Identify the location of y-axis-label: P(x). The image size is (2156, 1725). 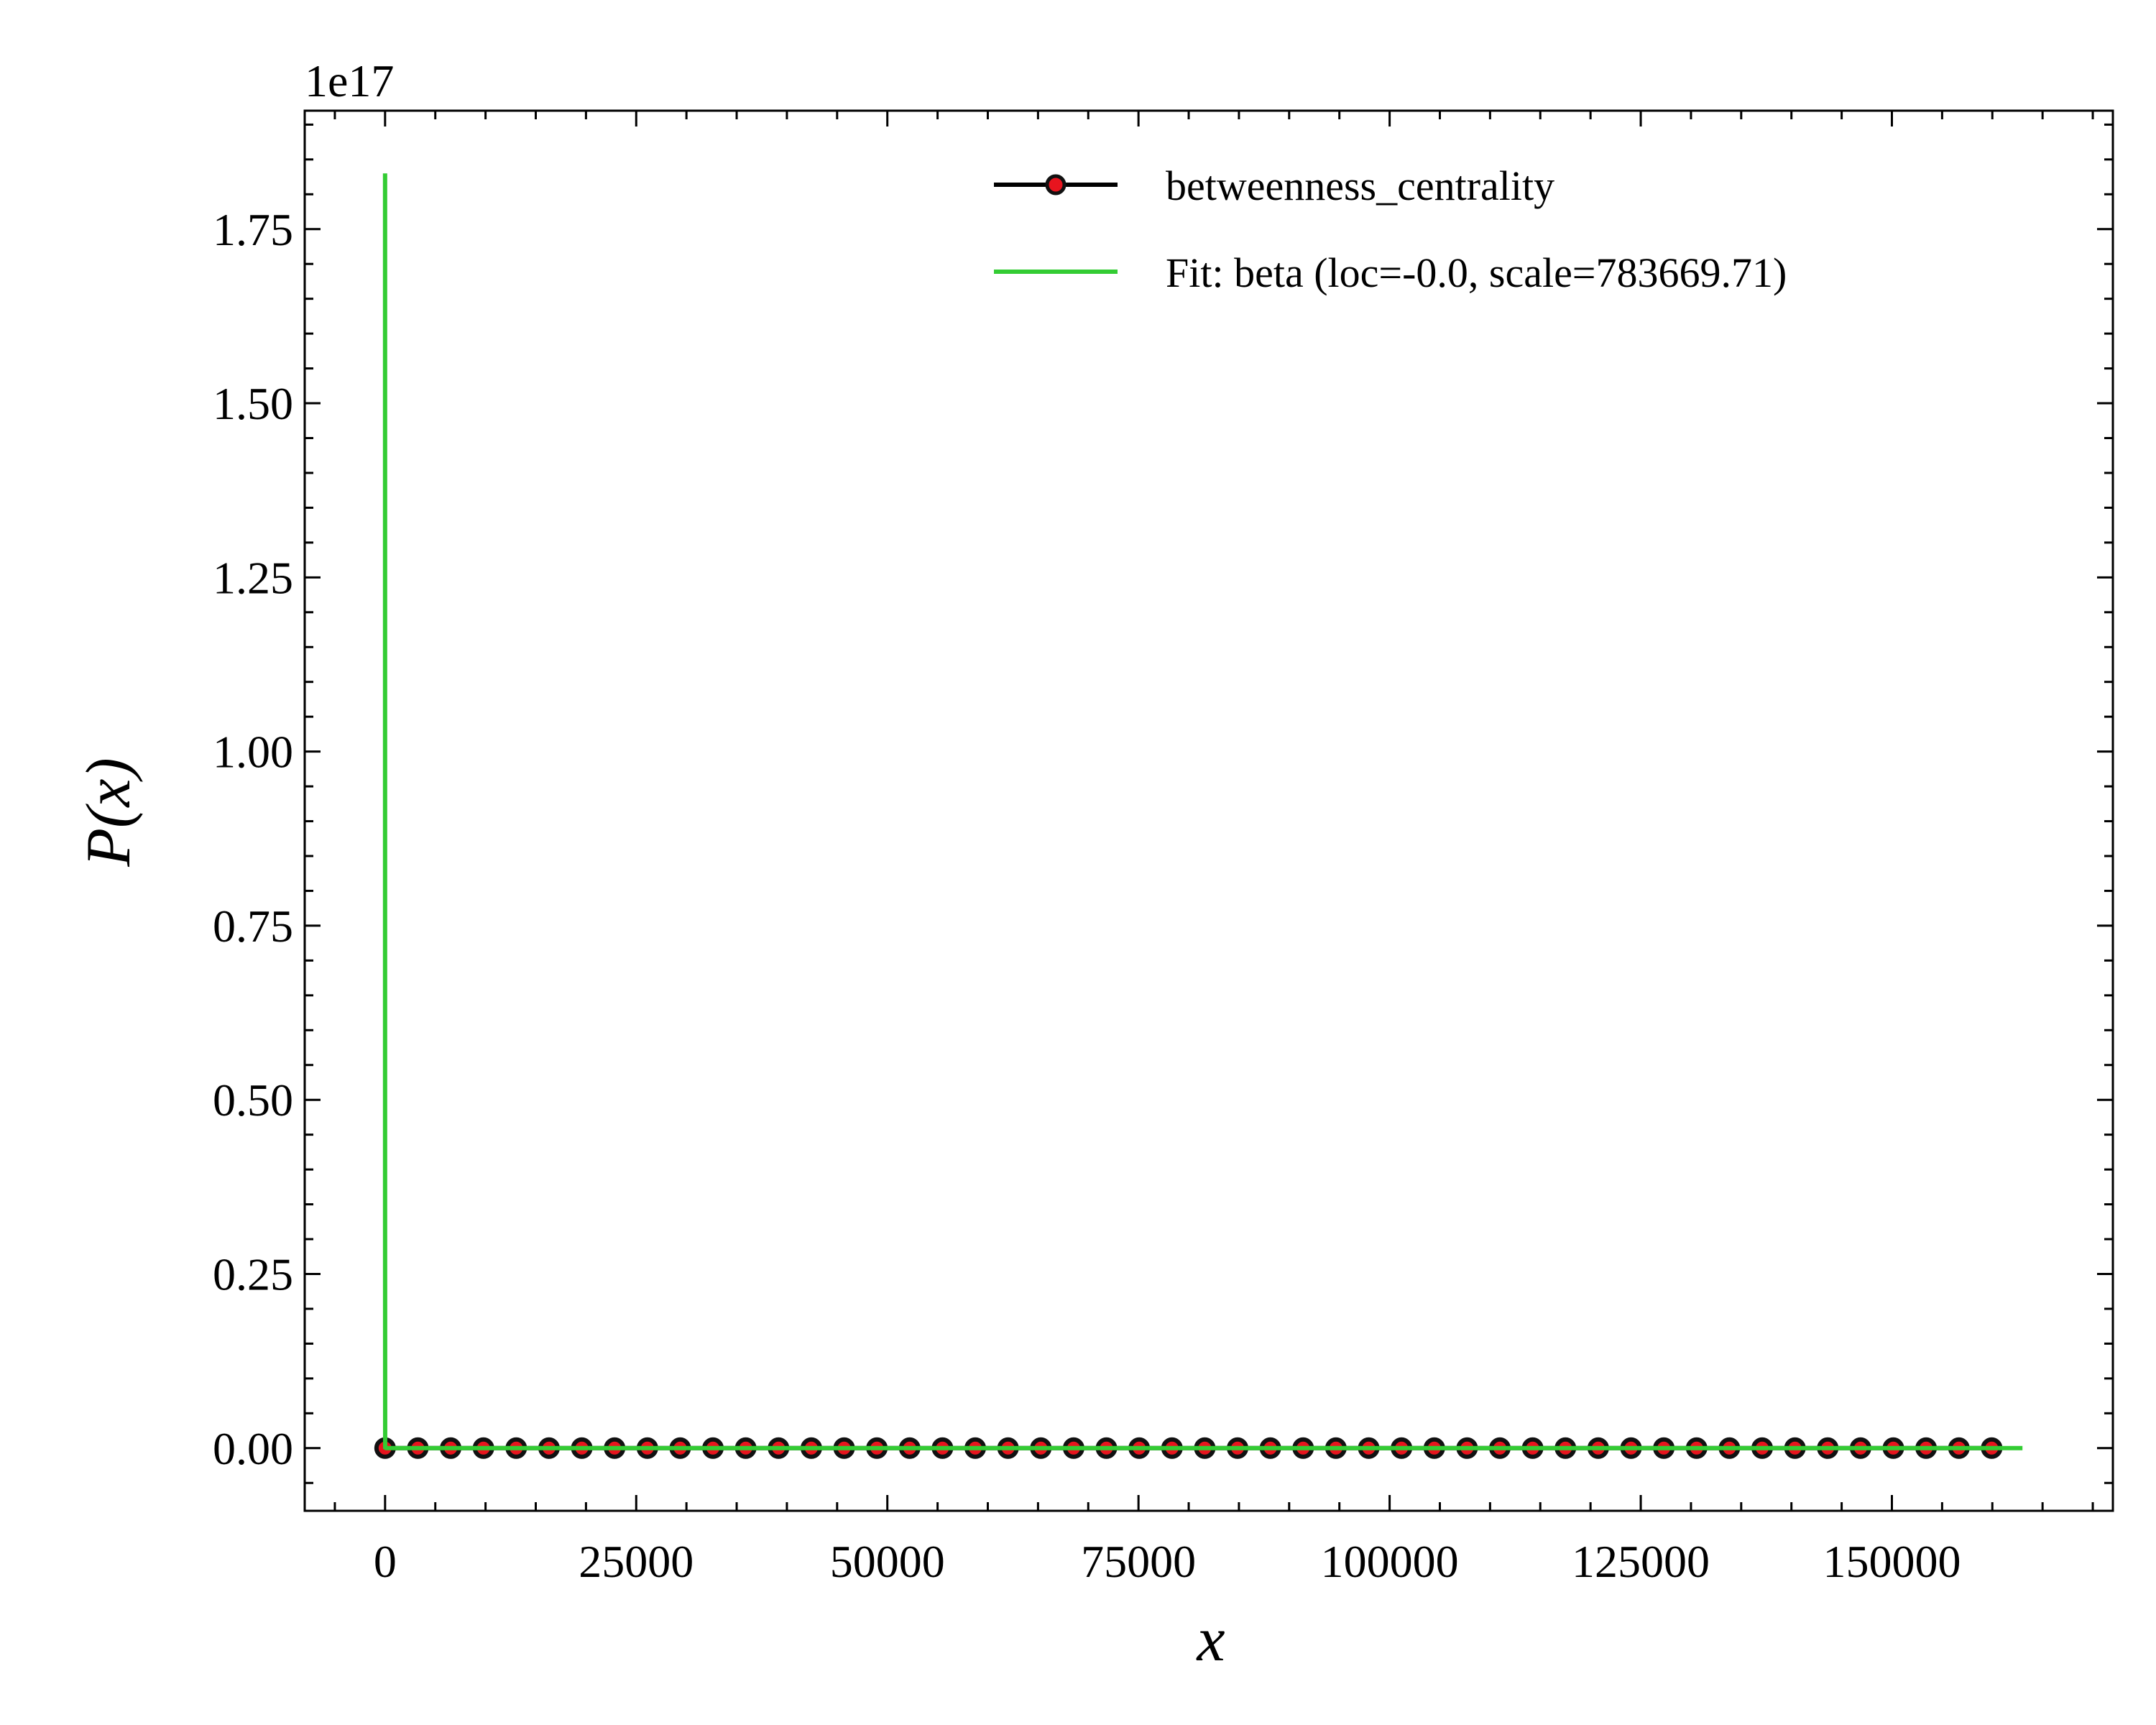
(109, 812).